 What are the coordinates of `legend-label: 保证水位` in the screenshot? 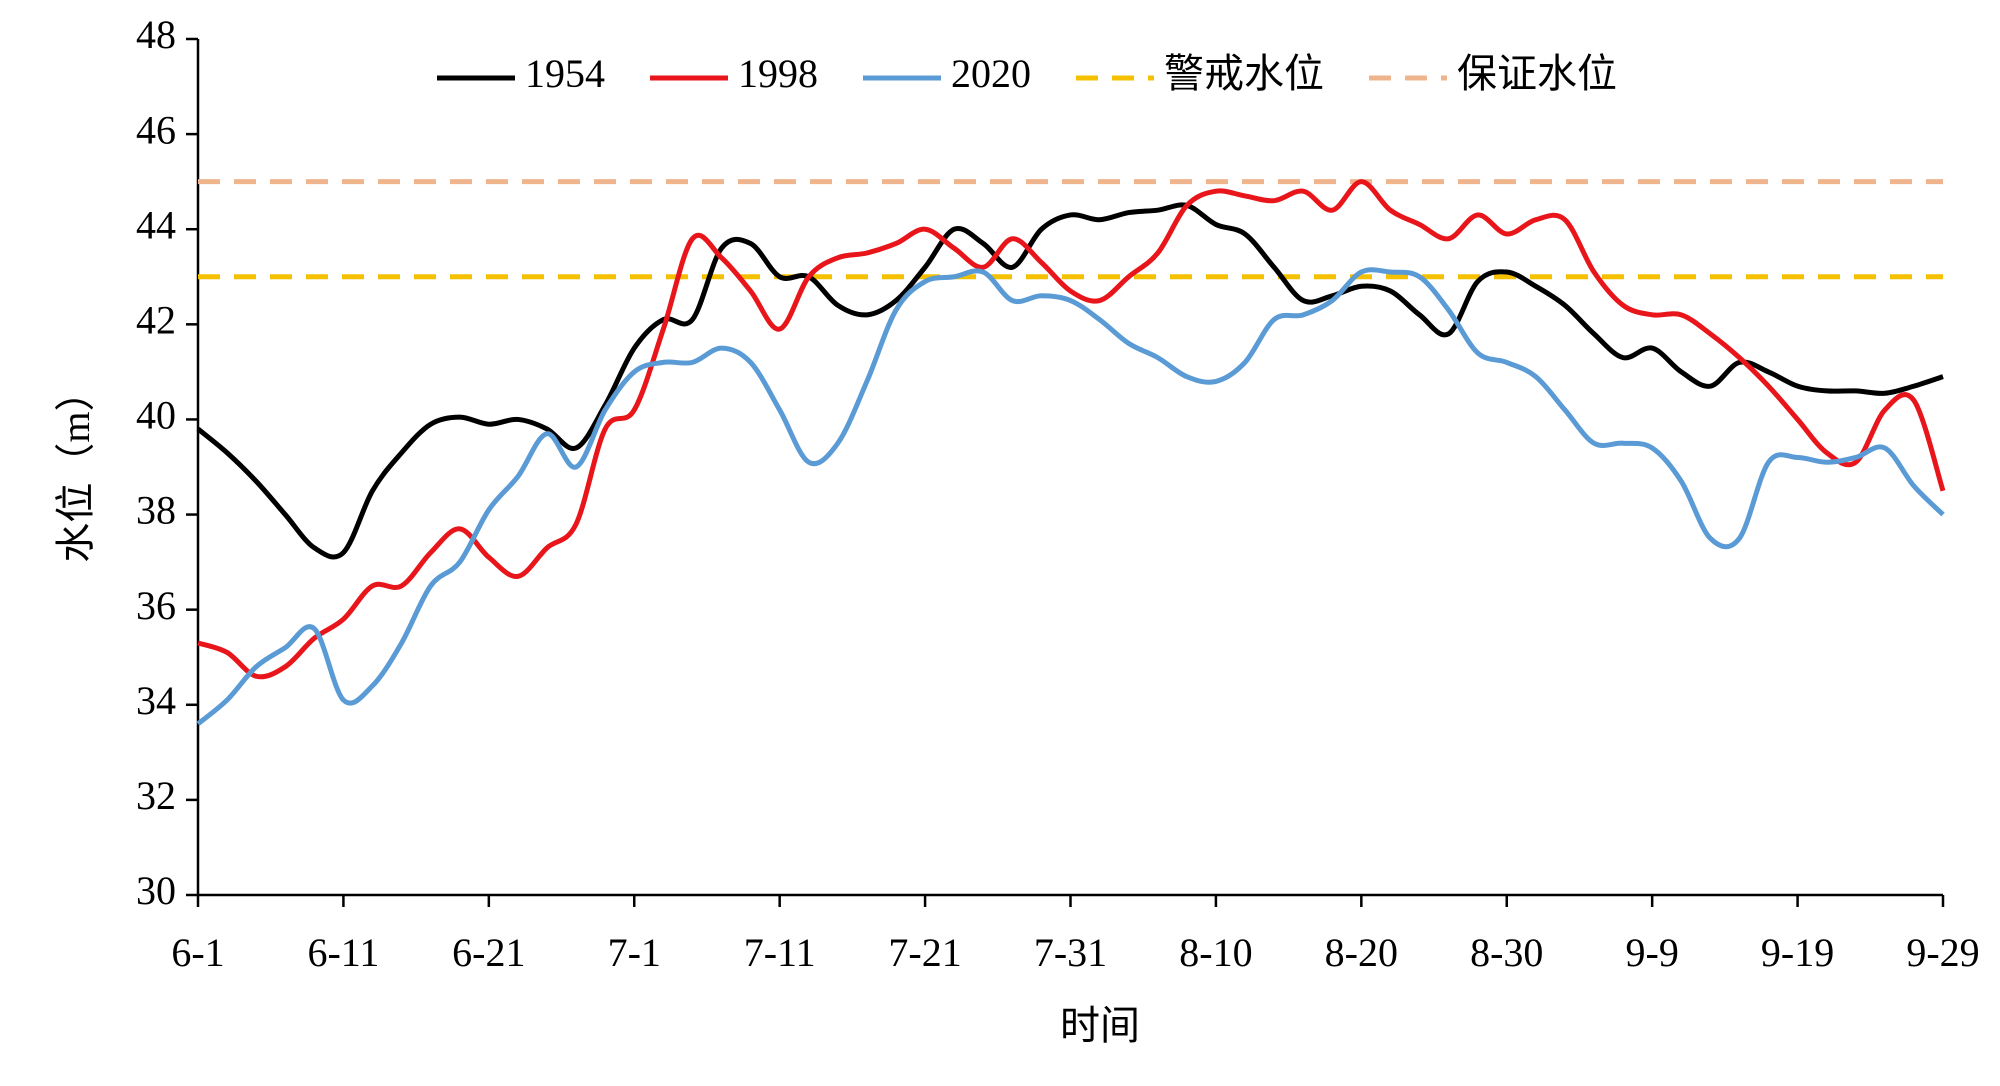 It's located at (1537, 73).